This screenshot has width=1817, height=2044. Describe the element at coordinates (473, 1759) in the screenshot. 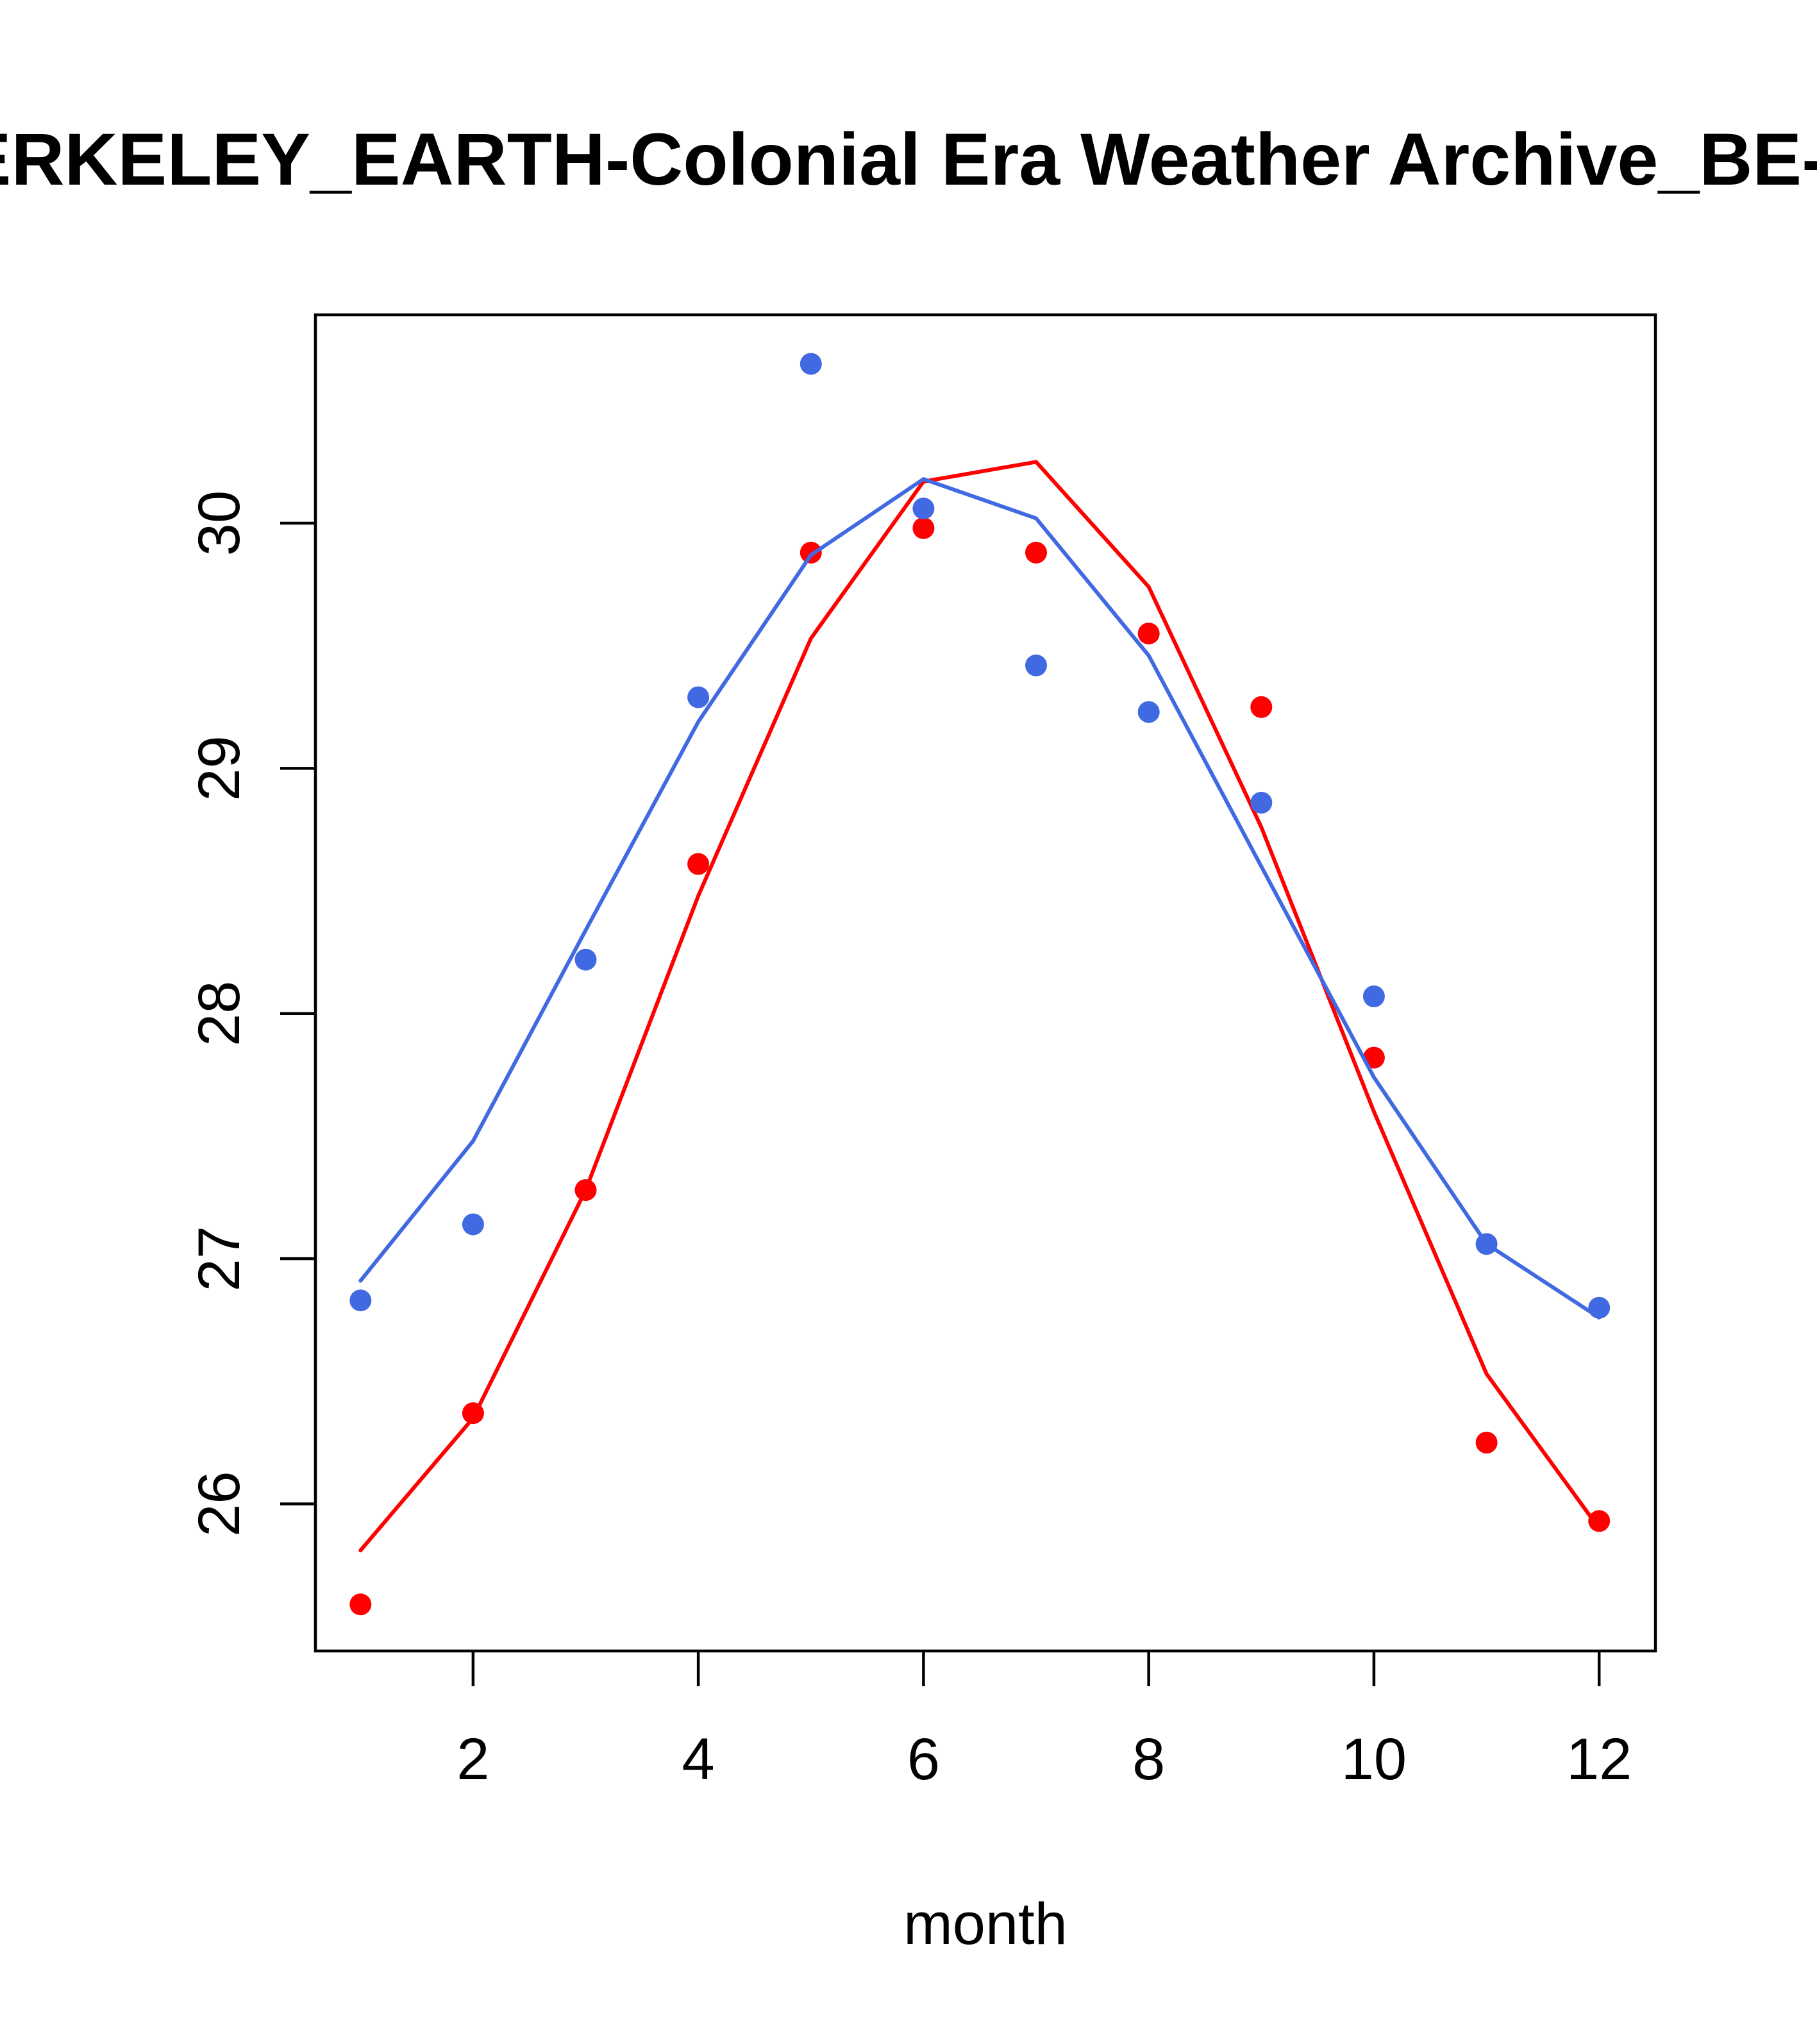

I see `x-tick-label: 2` at that location.